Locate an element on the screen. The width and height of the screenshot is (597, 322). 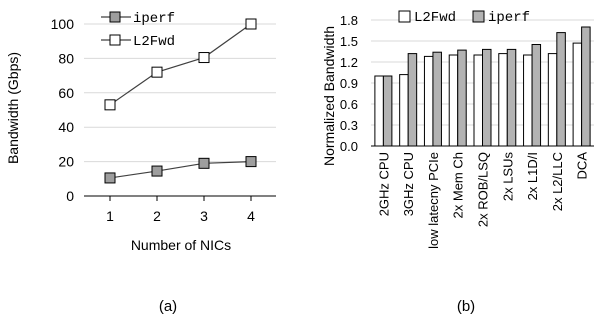
caption-a: (a) is located at coordinates (168, 306).